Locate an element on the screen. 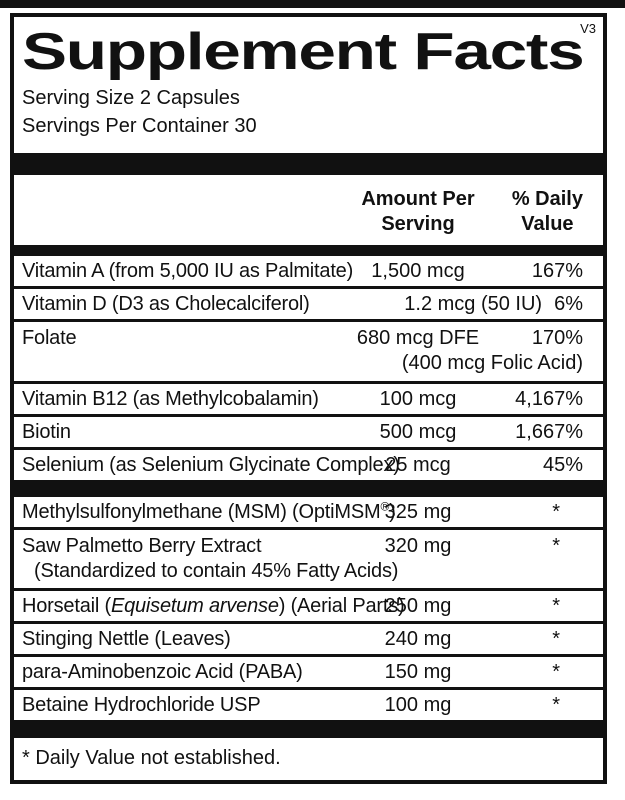  top-edge-bar is located at coordinates (312, 4).